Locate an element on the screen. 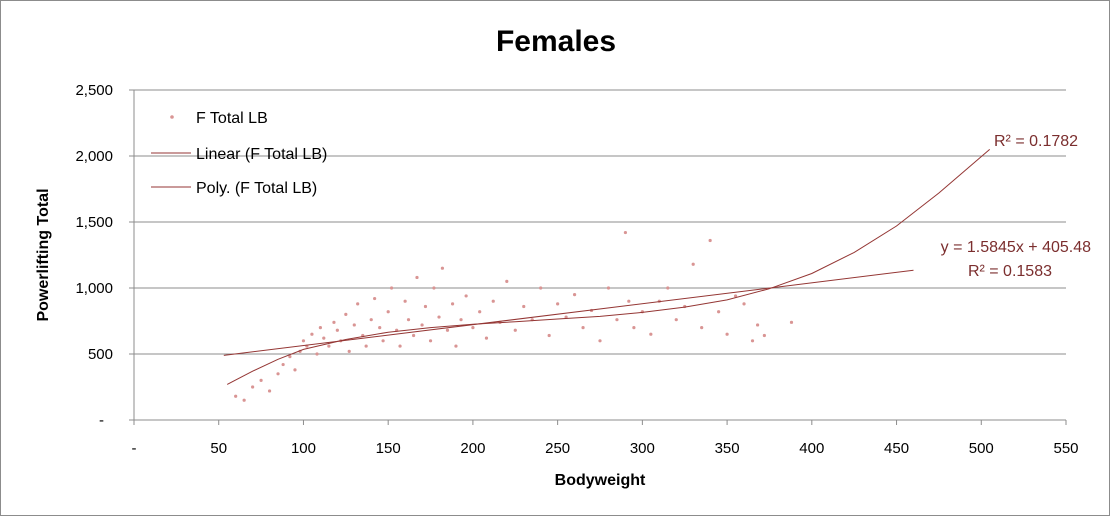 This screenshot has width=1110, height=517. x-tick-label: 100 is located at coordinates (303, 448).